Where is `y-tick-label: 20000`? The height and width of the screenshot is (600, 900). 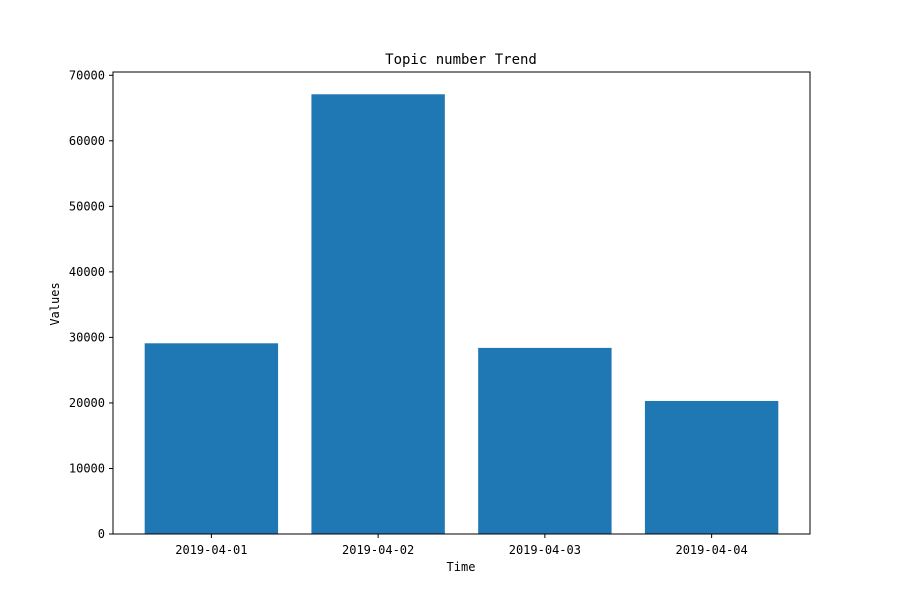 y-tick-label: 20000 is located at coordinates (87, 403).